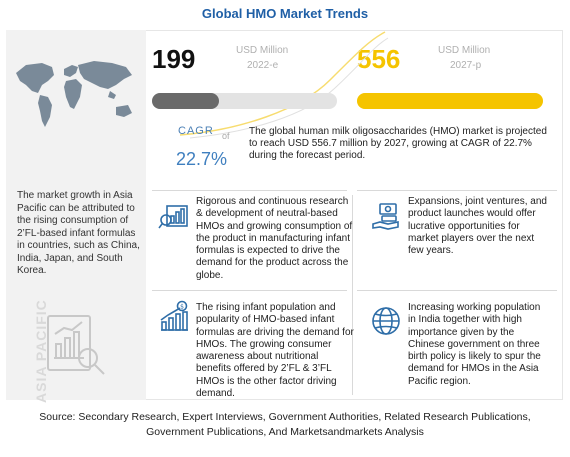 The width and height of the screenshot is (570, 457). Describe the element at coordinates (174, 315) in the screenshot. I see `growth-bars-icon: $` at that location.